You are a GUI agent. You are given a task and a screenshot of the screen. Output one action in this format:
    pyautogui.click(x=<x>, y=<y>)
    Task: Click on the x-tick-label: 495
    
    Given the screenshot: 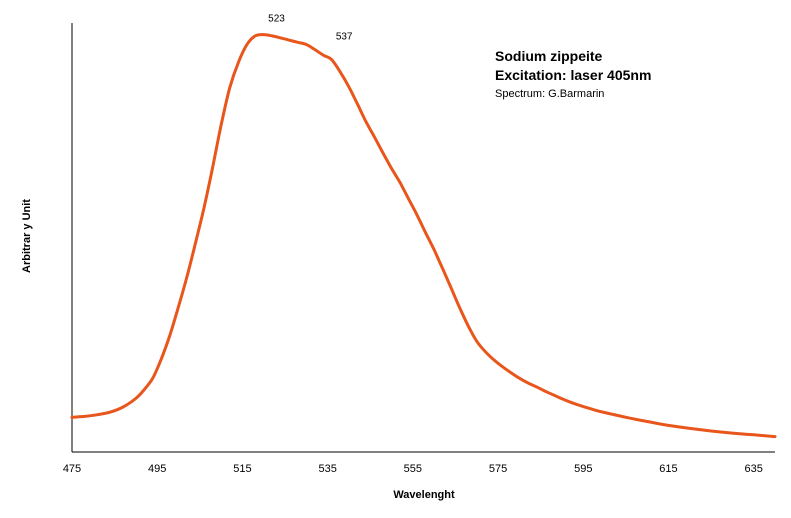 What is the action you would take?
    pyautogui.click(x=157, y=469)
    